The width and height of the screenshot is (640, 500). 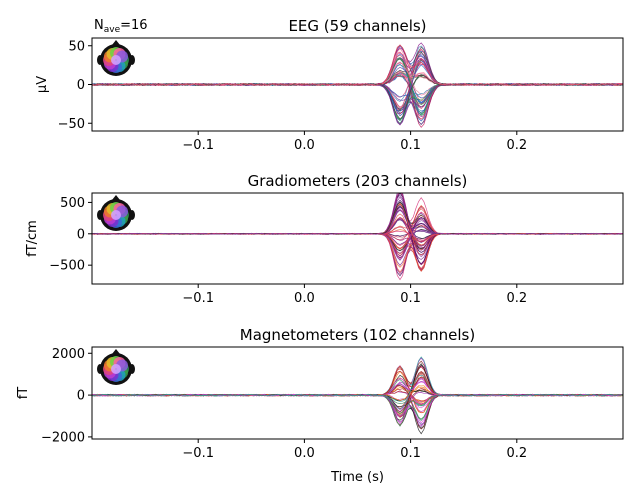 What do you see at coordinates (357, 335) in the screenshot?
I see `chart-title: Magnetometers (102 channels)` at bounding box center [357, 335].